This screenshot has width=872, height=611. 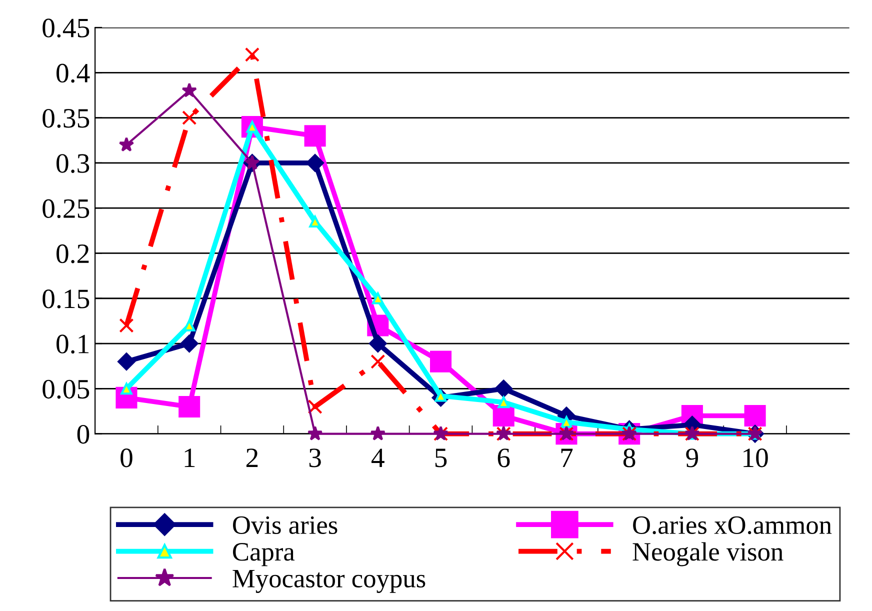 I want to click on x-tick-label: 9, so click(x=692, y=458).